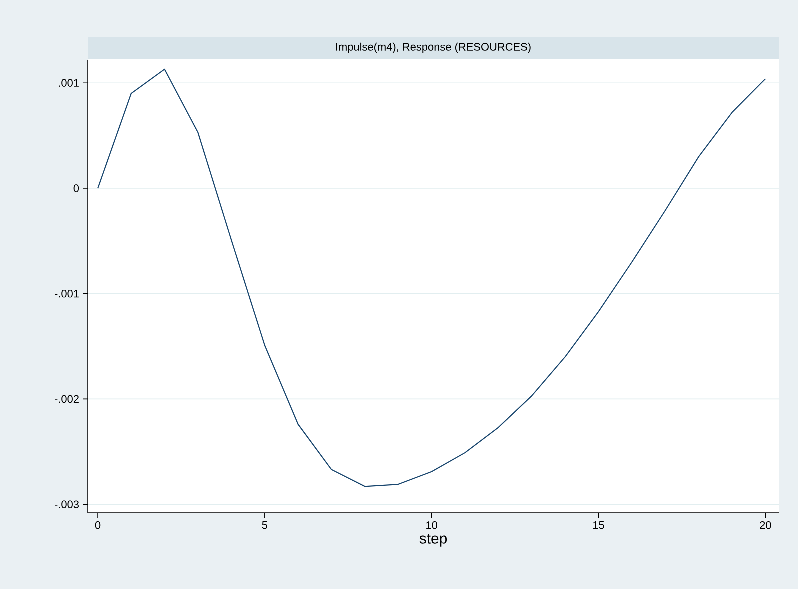 The image size is (798, 589). What do you see at coordinates (265, 526) in the screenshot?
I see `x-tick-label: 5` at bounding box center [265, 526].